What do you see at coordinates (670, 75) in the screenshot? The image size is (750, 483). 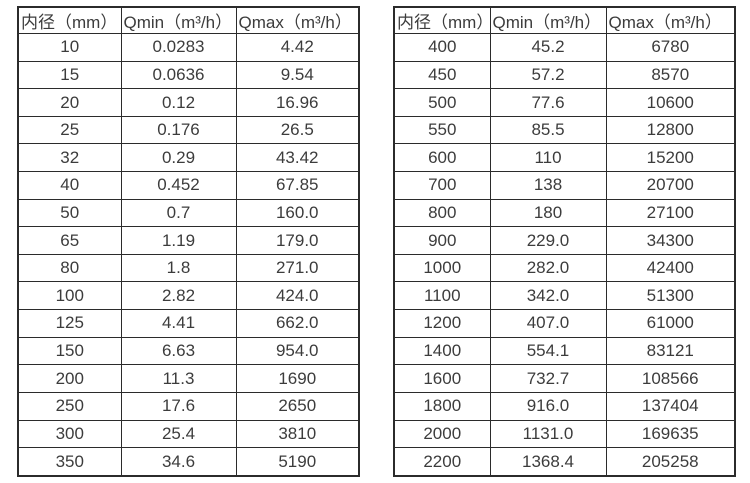 I see `table-cell: 8570` at bounding box center [670, 75].